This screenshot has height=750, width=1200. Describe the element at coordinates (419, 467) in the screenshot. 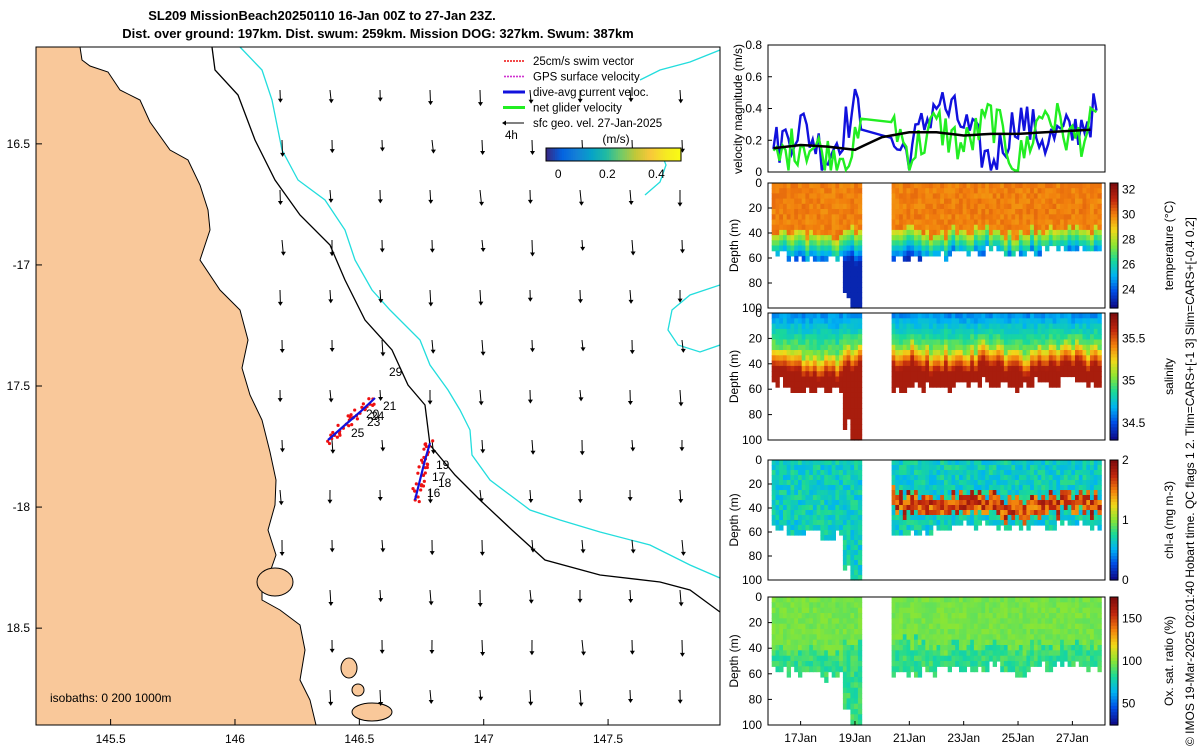

I see `swim-vector-dot` at that location.